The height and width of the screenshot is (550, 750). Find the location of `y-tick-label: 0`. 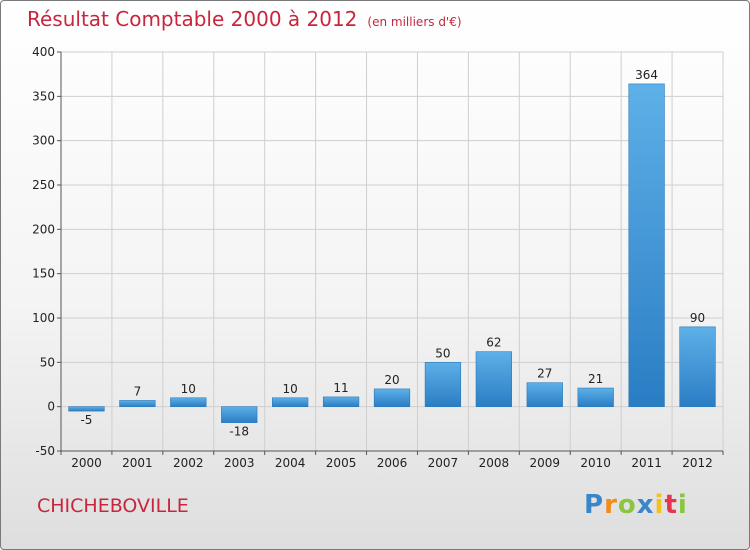

y-tick-label: 0 is located at coordinates (51, 407).